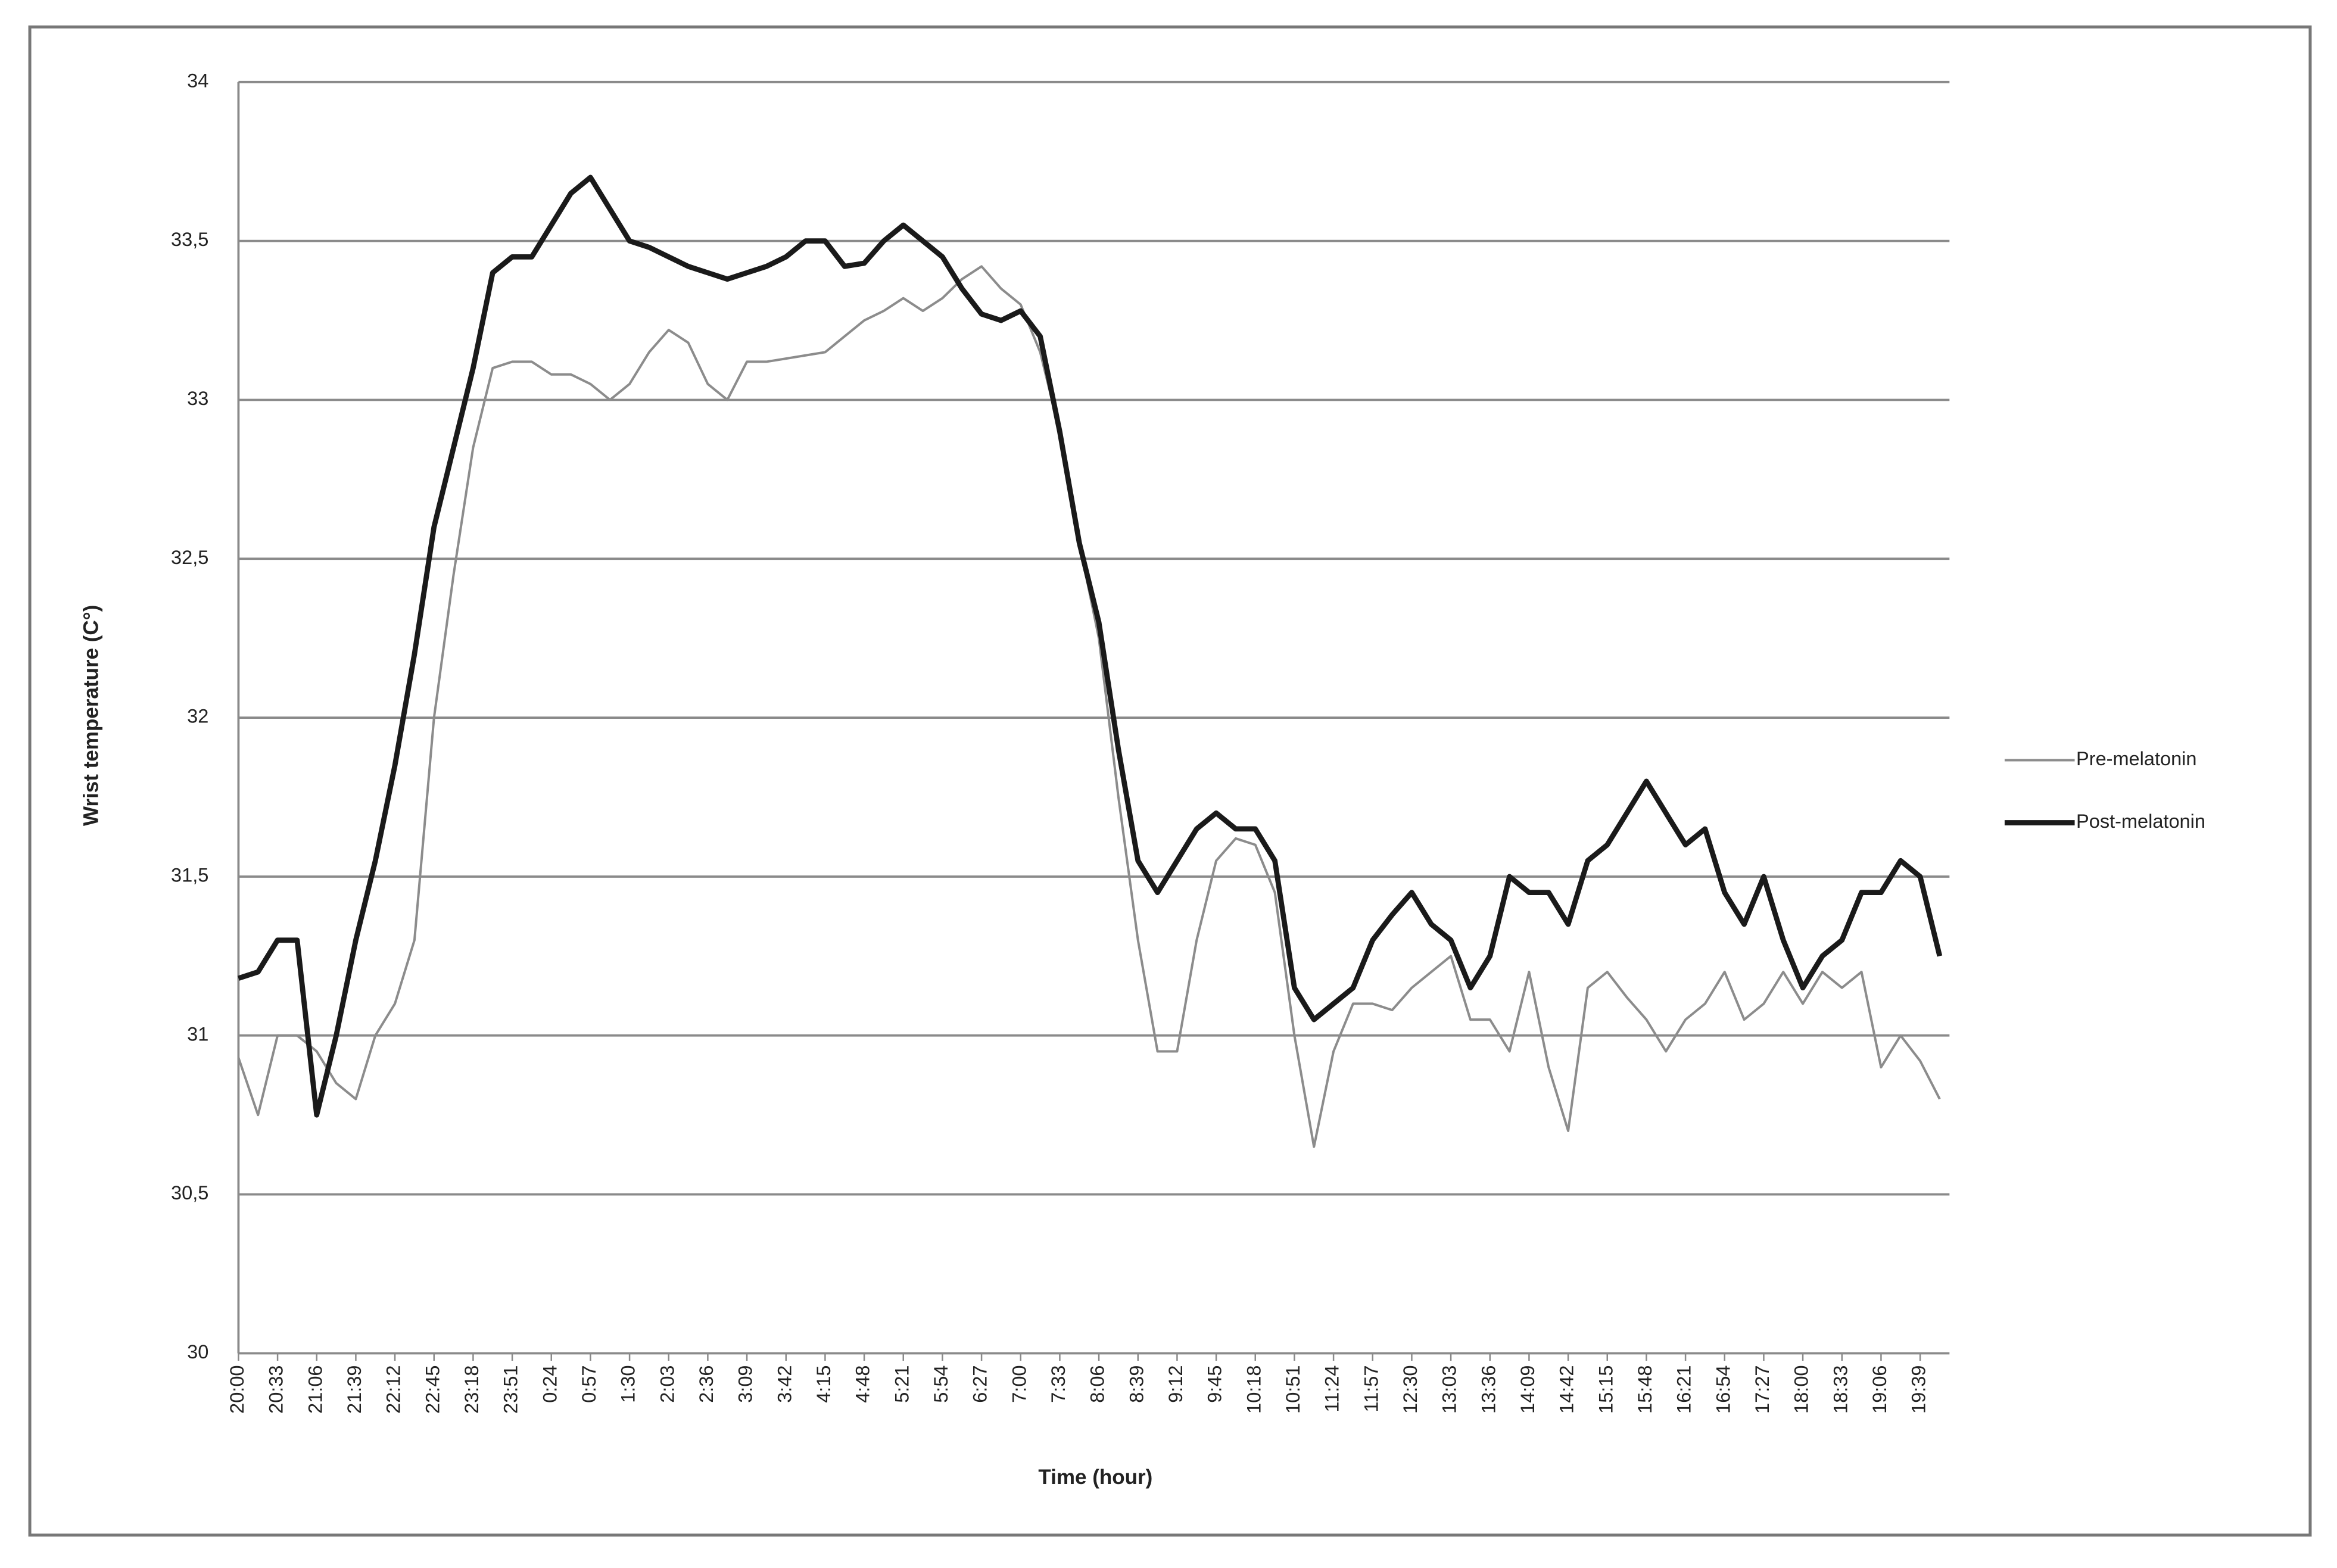 The height and width of the screenshot is (1568, 2337). What do you see at coordinates (1606, 1389) in the screenshot?
I see `x-tick-label: 15:15` at bounding box center [1606, 1389].